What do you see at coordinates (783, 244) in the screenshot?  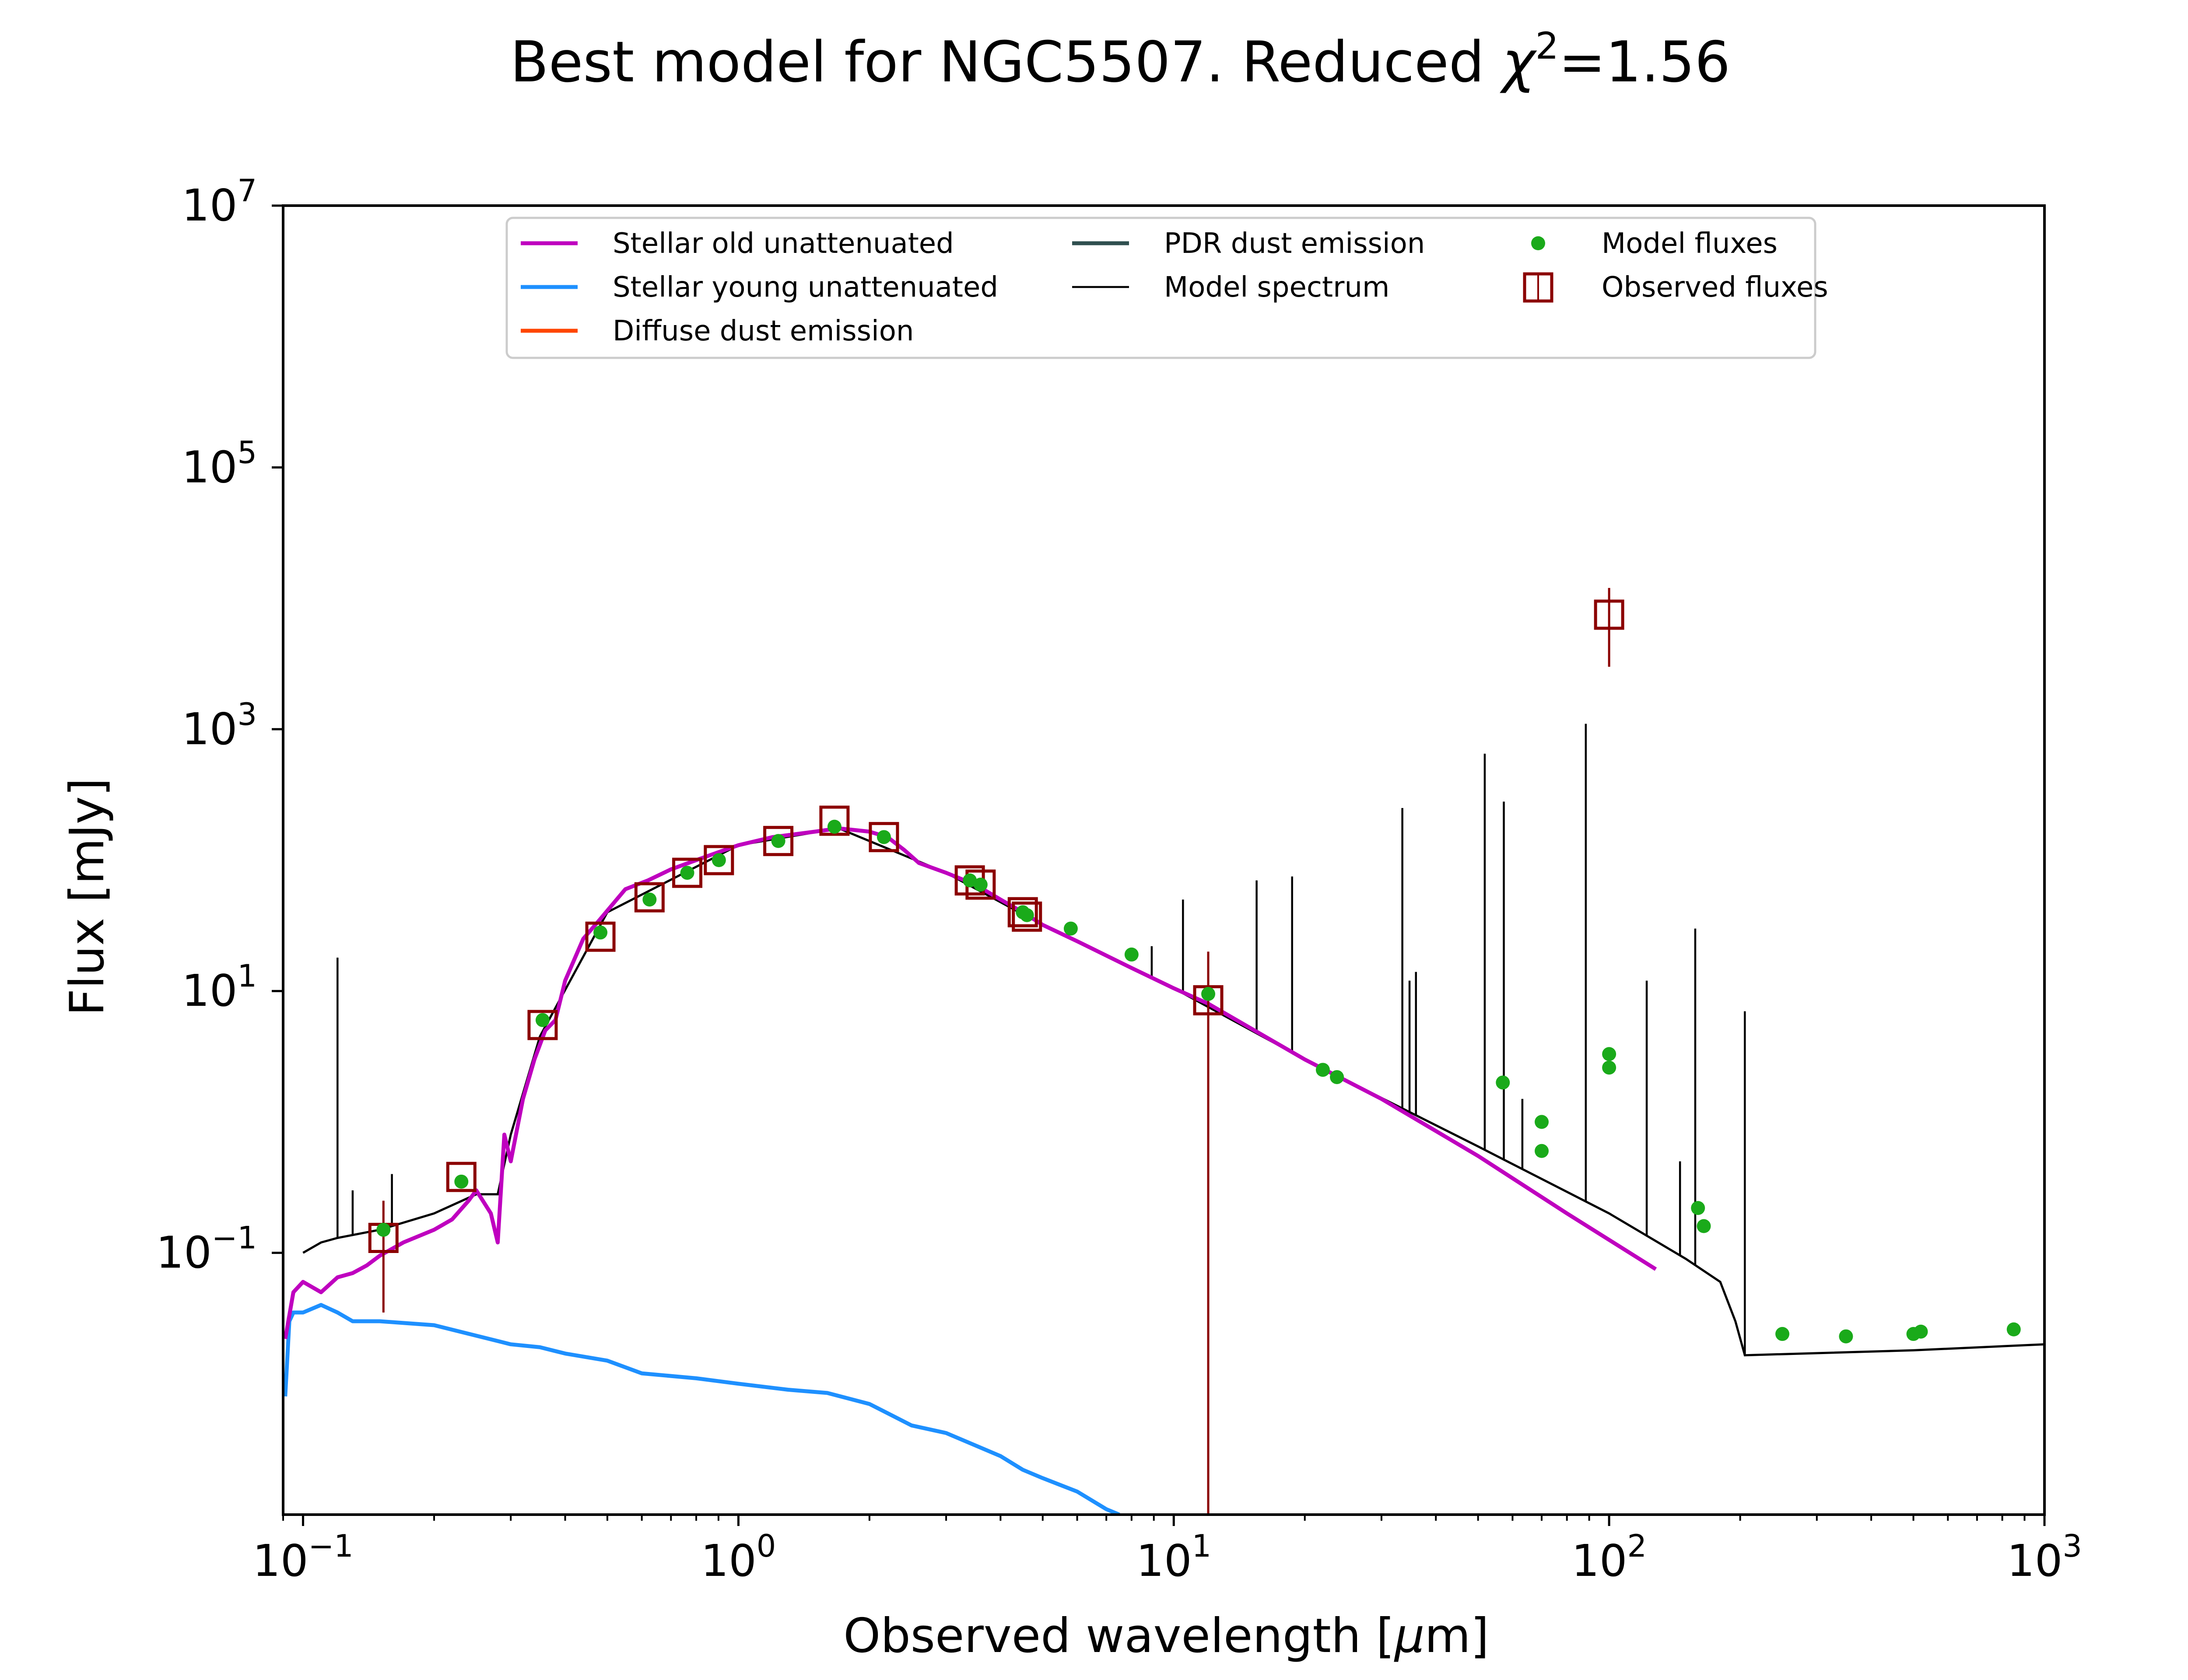 I see `legend-label: Stellar old unattenuated` at bounding box center [783, 244].